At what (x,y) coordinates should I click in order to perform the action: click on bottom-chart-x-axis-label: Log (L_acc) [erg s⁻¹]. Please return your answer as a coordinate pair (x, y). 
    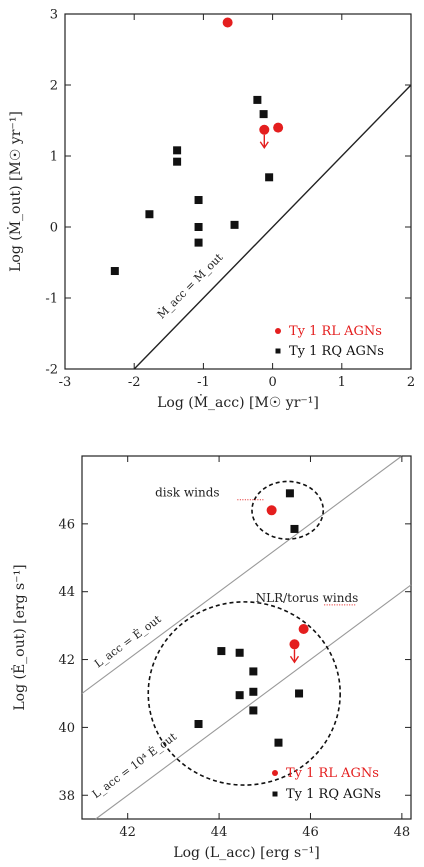
    Looking at the image, I should click on (246, 853).